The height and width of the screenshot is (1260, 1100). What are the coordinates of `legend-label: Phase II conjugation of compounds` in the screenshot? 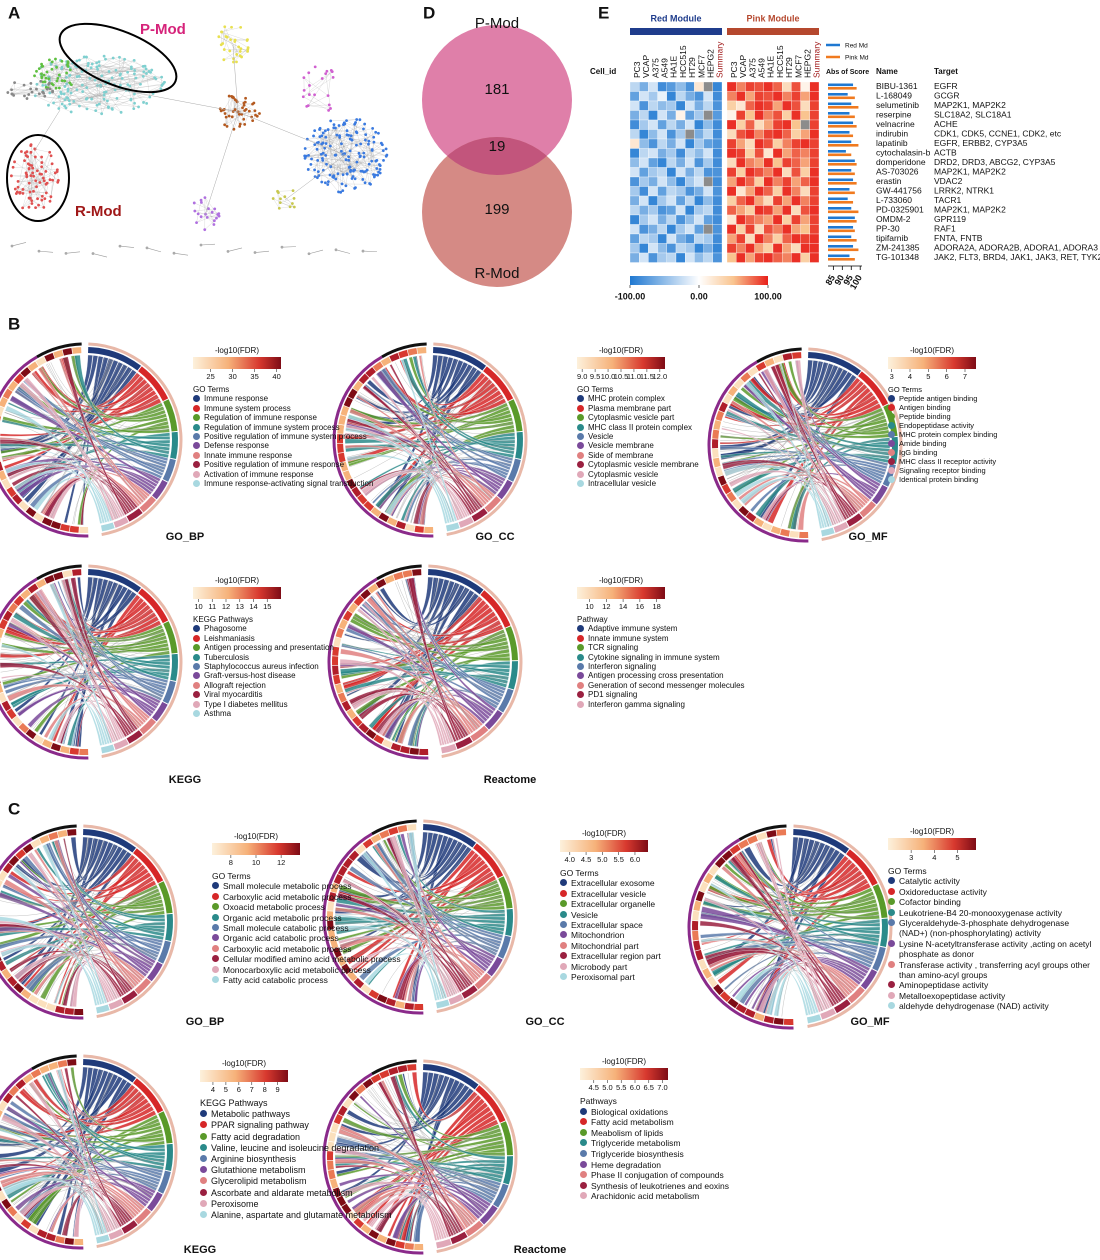 It's located at (657, 1175).